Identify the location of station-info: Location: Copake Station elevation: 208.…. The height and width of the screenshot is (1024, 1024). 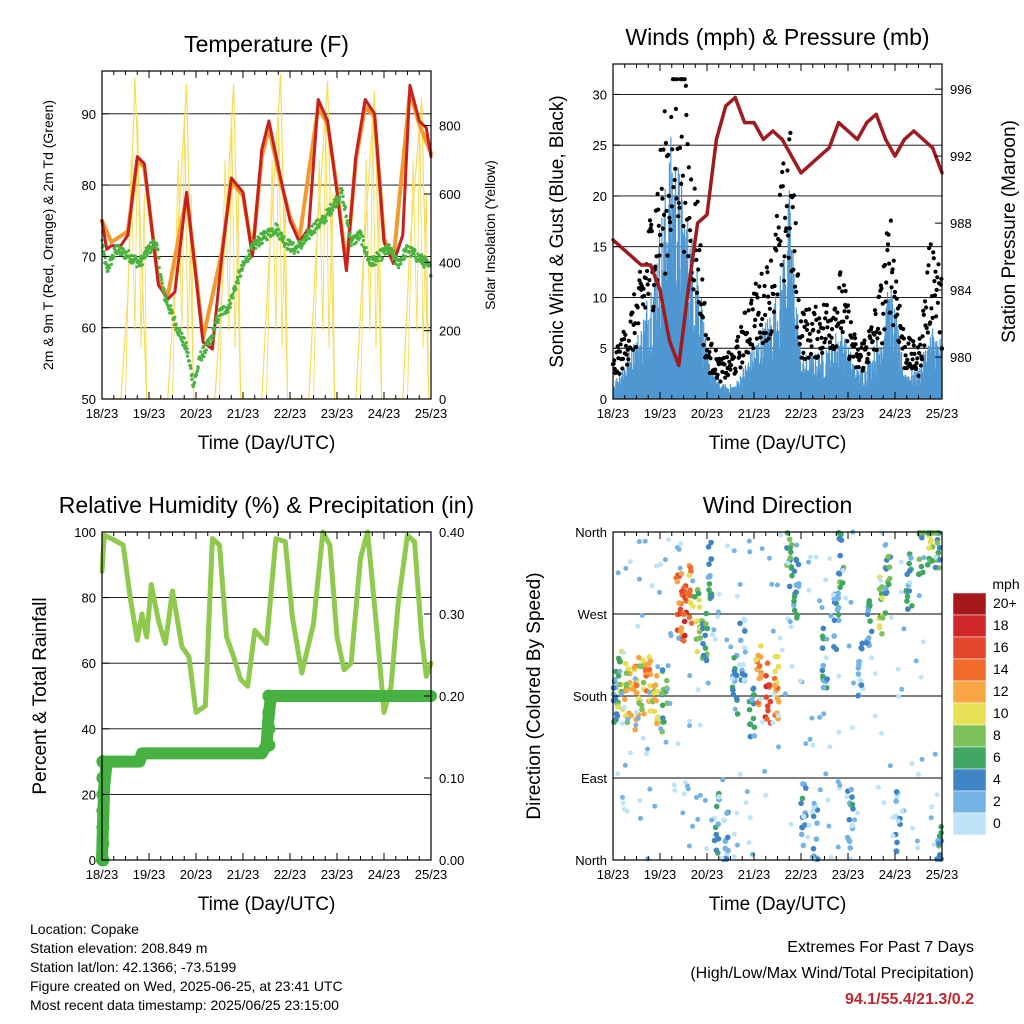
(186, 967).